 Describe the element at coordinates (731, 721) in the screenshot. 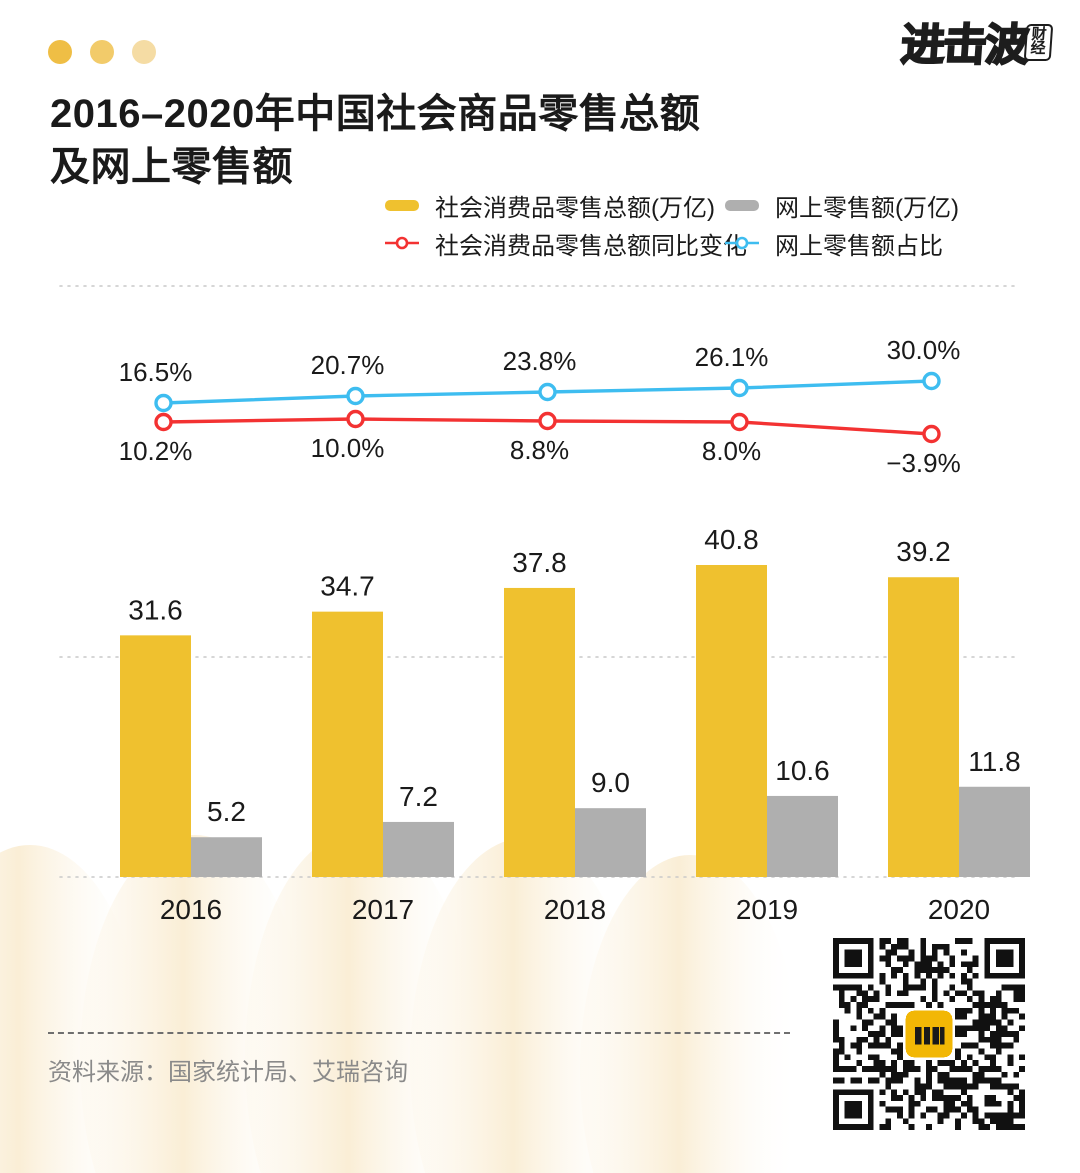

I see `bar-retail-total-2019` at that location.